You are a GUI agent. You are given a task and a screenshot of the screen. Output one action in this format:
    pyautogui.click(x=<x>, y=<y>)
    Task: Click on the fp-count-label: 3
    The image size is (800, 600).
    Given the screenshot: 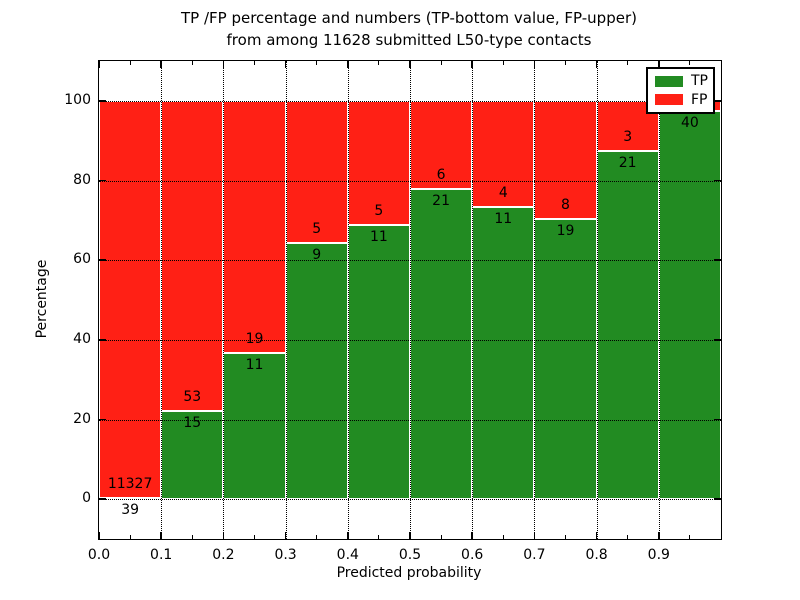 What is the action you would take?
    pyautogui.click(x=628, y=136)
    